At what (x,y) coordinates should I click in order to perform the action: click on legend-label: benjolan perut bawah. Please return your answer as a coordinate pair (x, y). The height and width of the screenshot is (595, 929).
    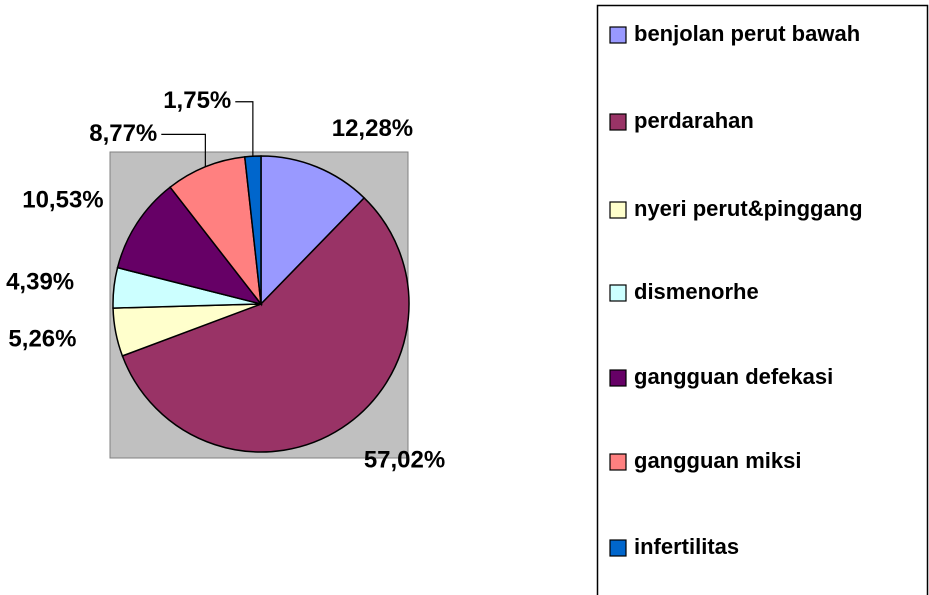
    Looking at the image, I should click on (747, 33).